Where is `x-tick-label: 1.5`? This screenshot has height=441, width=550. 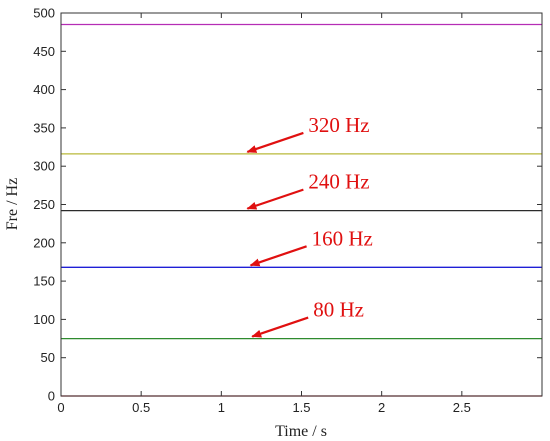 x-tick-label: 1.5 is located at coordinates (301, 407).